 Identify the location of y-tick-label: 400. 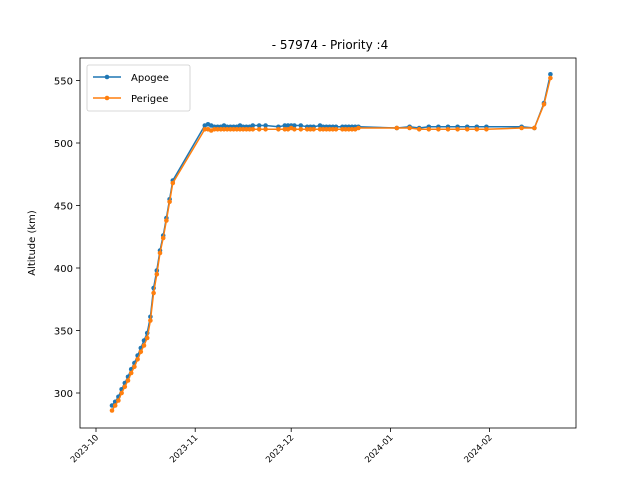
(63, 269).